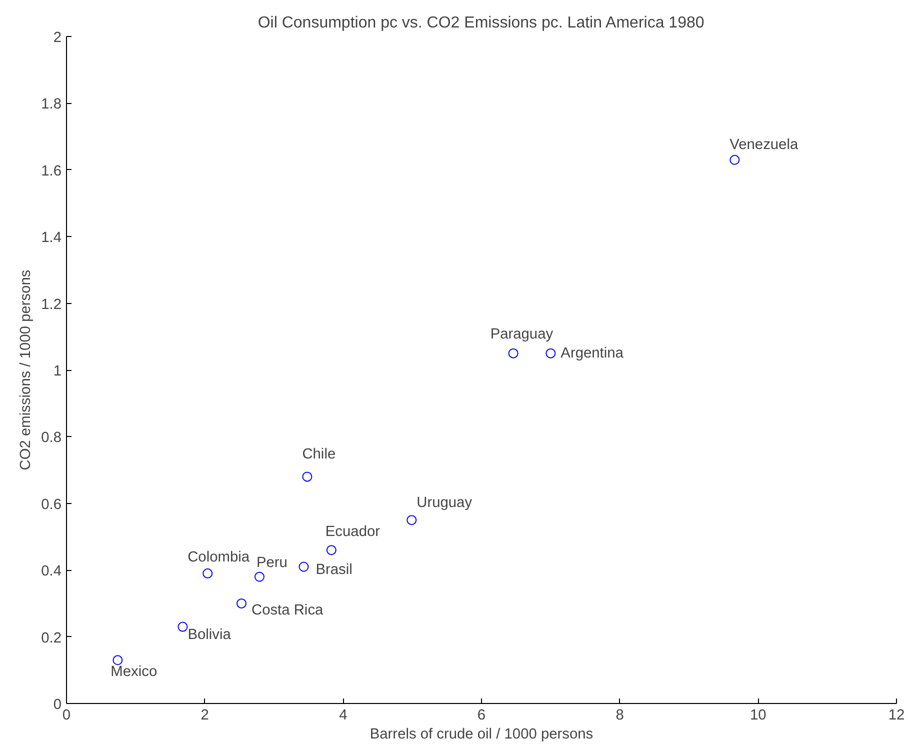 This screenshot has height=753, width=908. What do you see at coordinates (219, 557) in the screenshot?
I see `annotation: Colombia` at bounding box center [219, 557].